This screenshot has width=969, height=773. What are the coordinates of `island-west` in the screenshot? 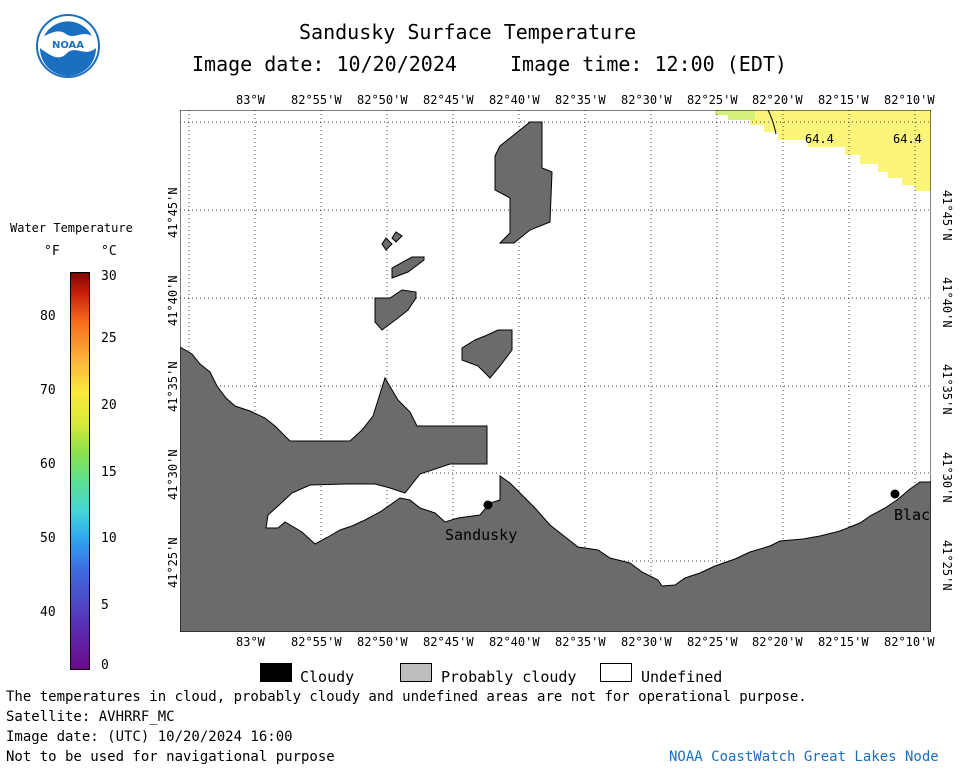 It's located at (395, 310).